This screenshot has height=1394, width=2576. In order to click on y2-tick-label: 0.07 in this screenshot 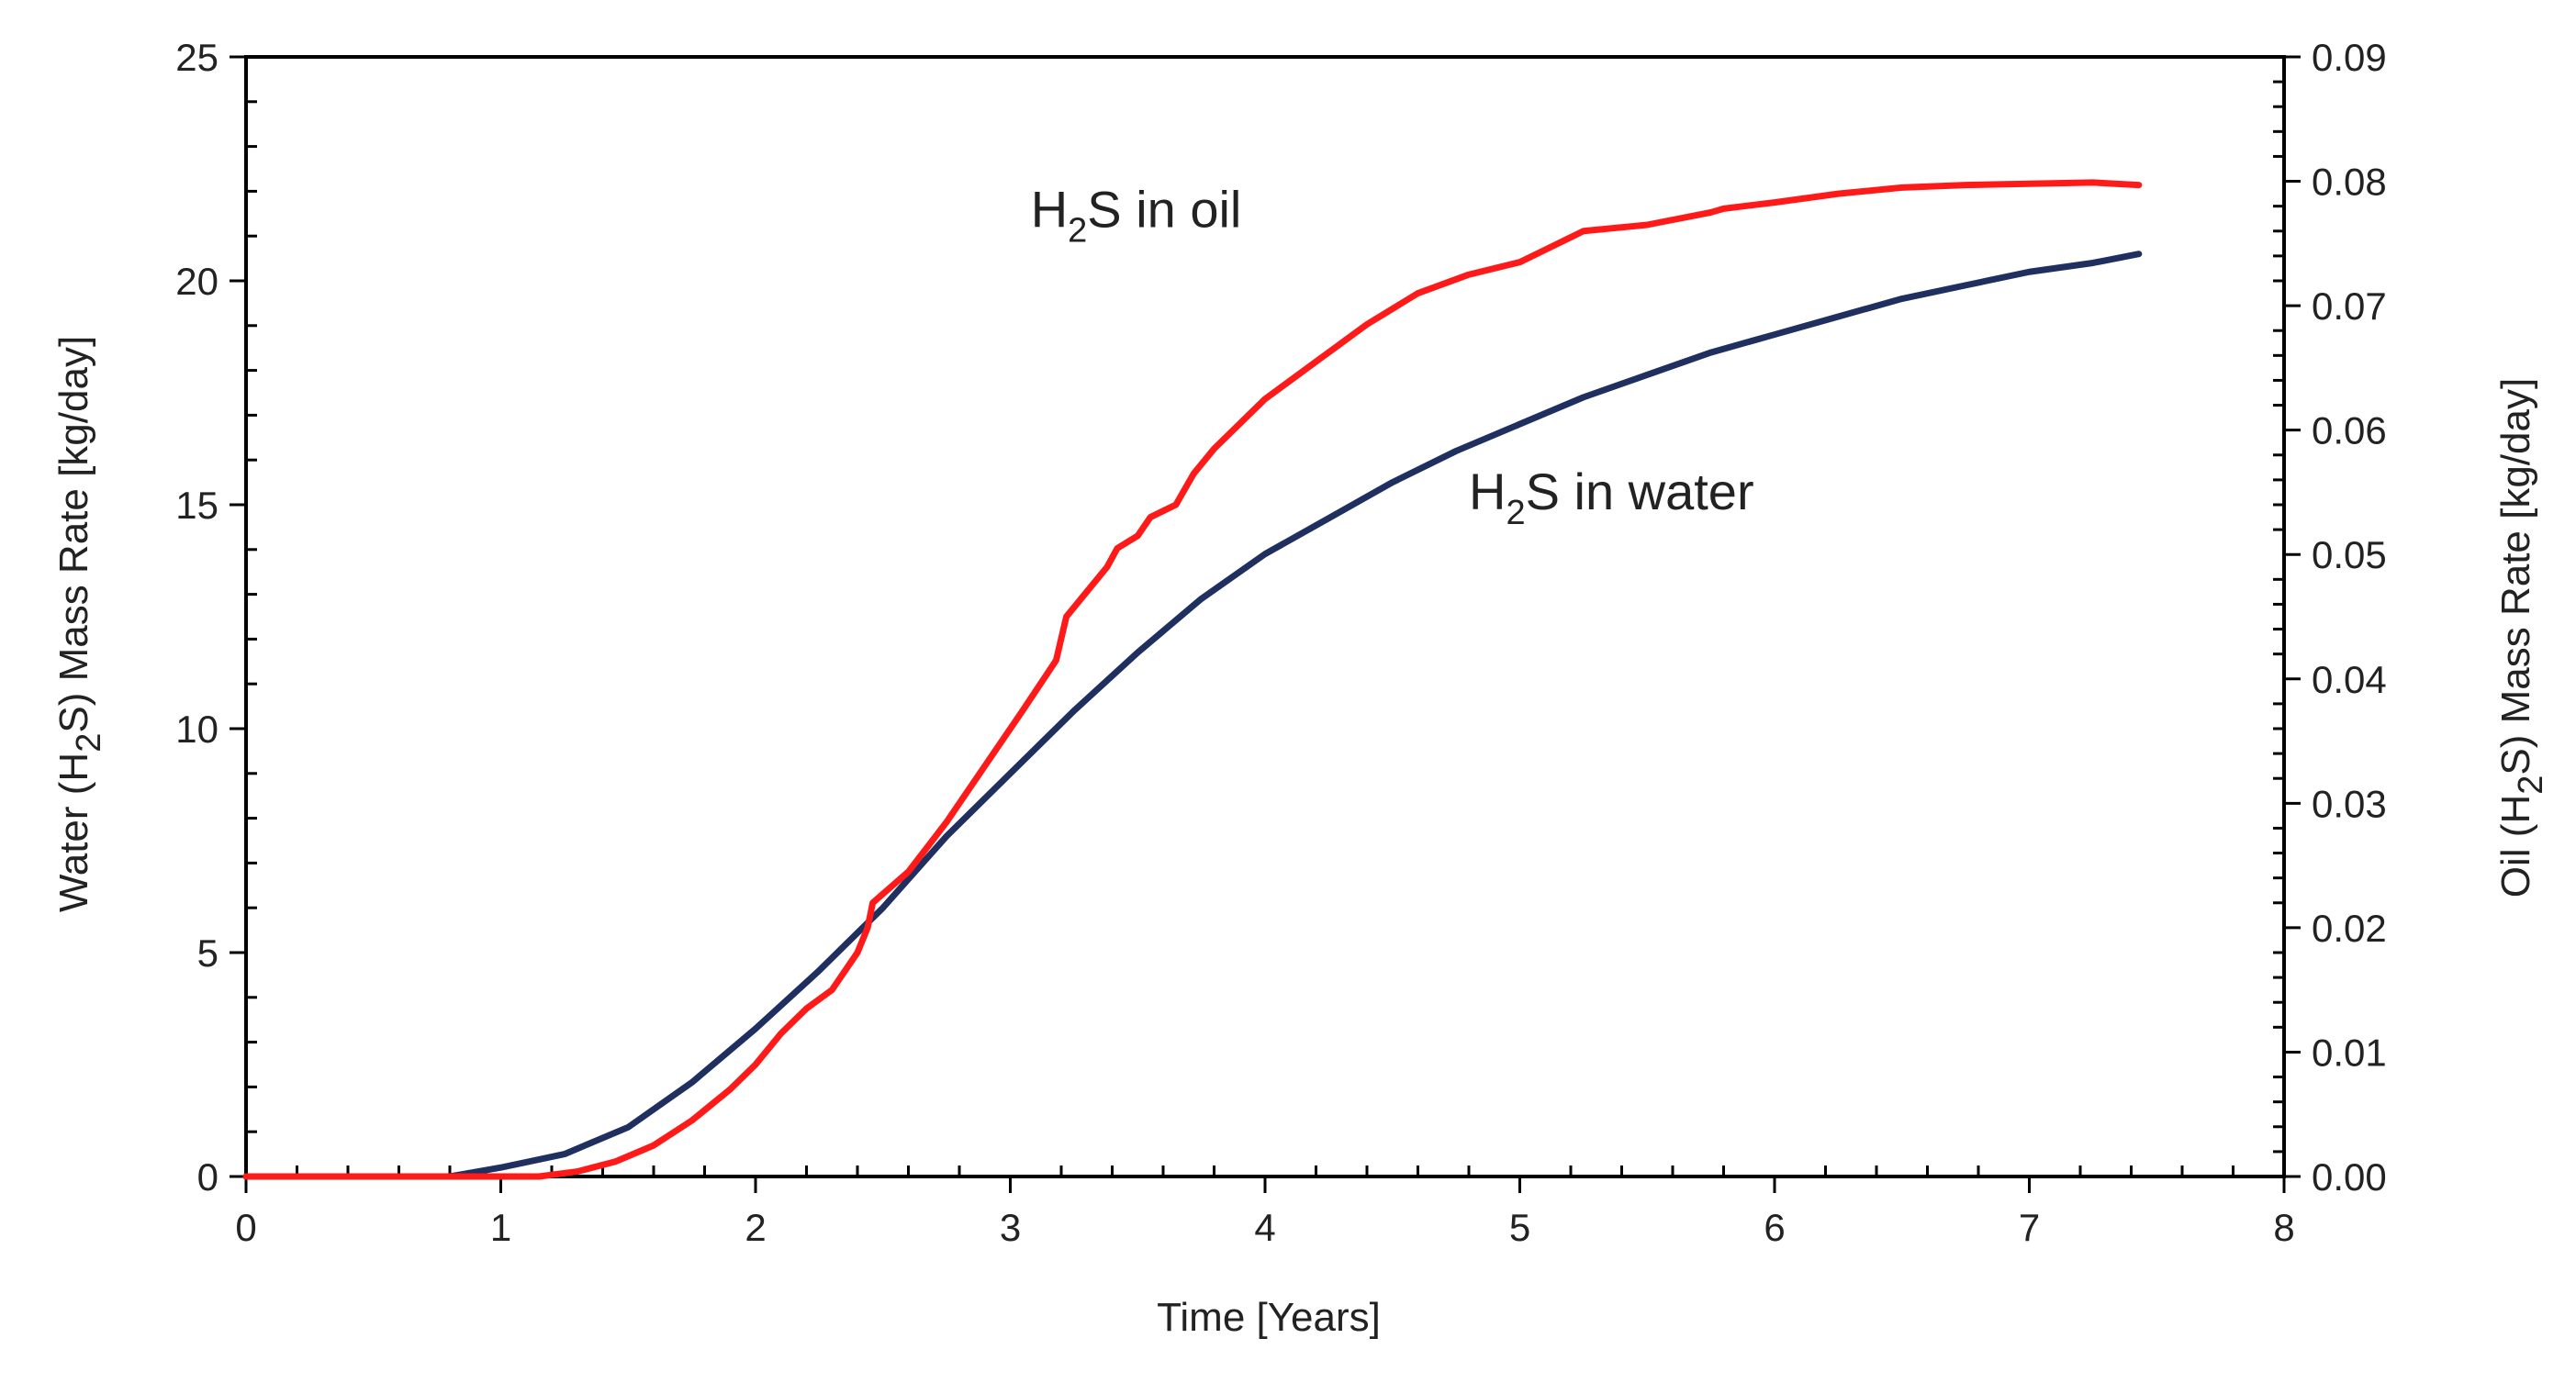, I will do `click(2349, 306)`.